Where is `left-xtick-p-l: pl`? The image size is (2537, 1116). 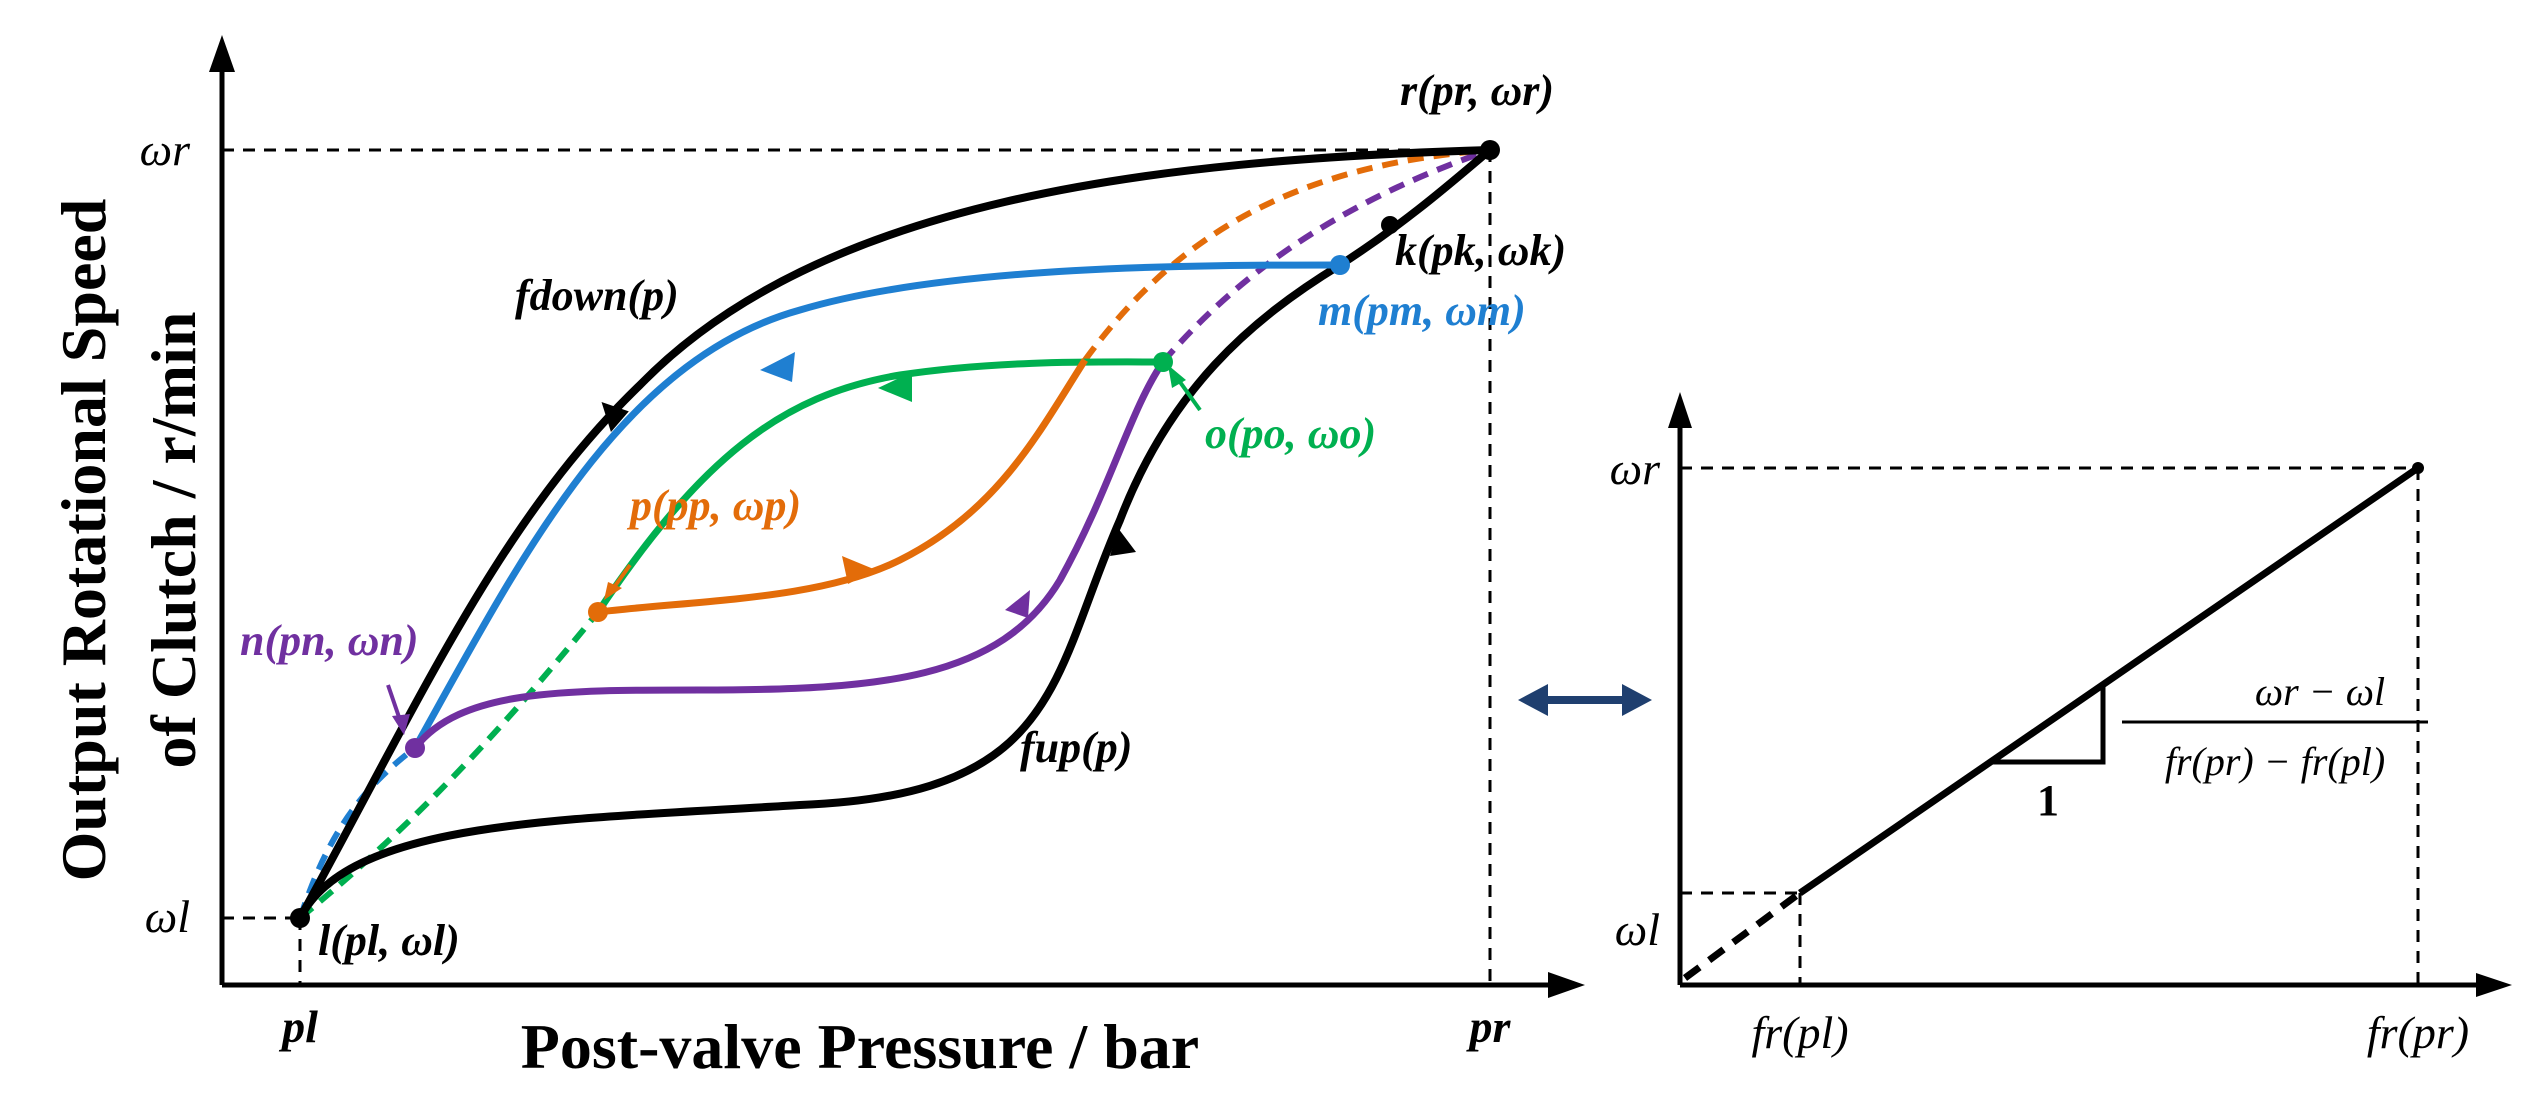 left-xtick-p-l: pl is located at coordinates (298, 1026).